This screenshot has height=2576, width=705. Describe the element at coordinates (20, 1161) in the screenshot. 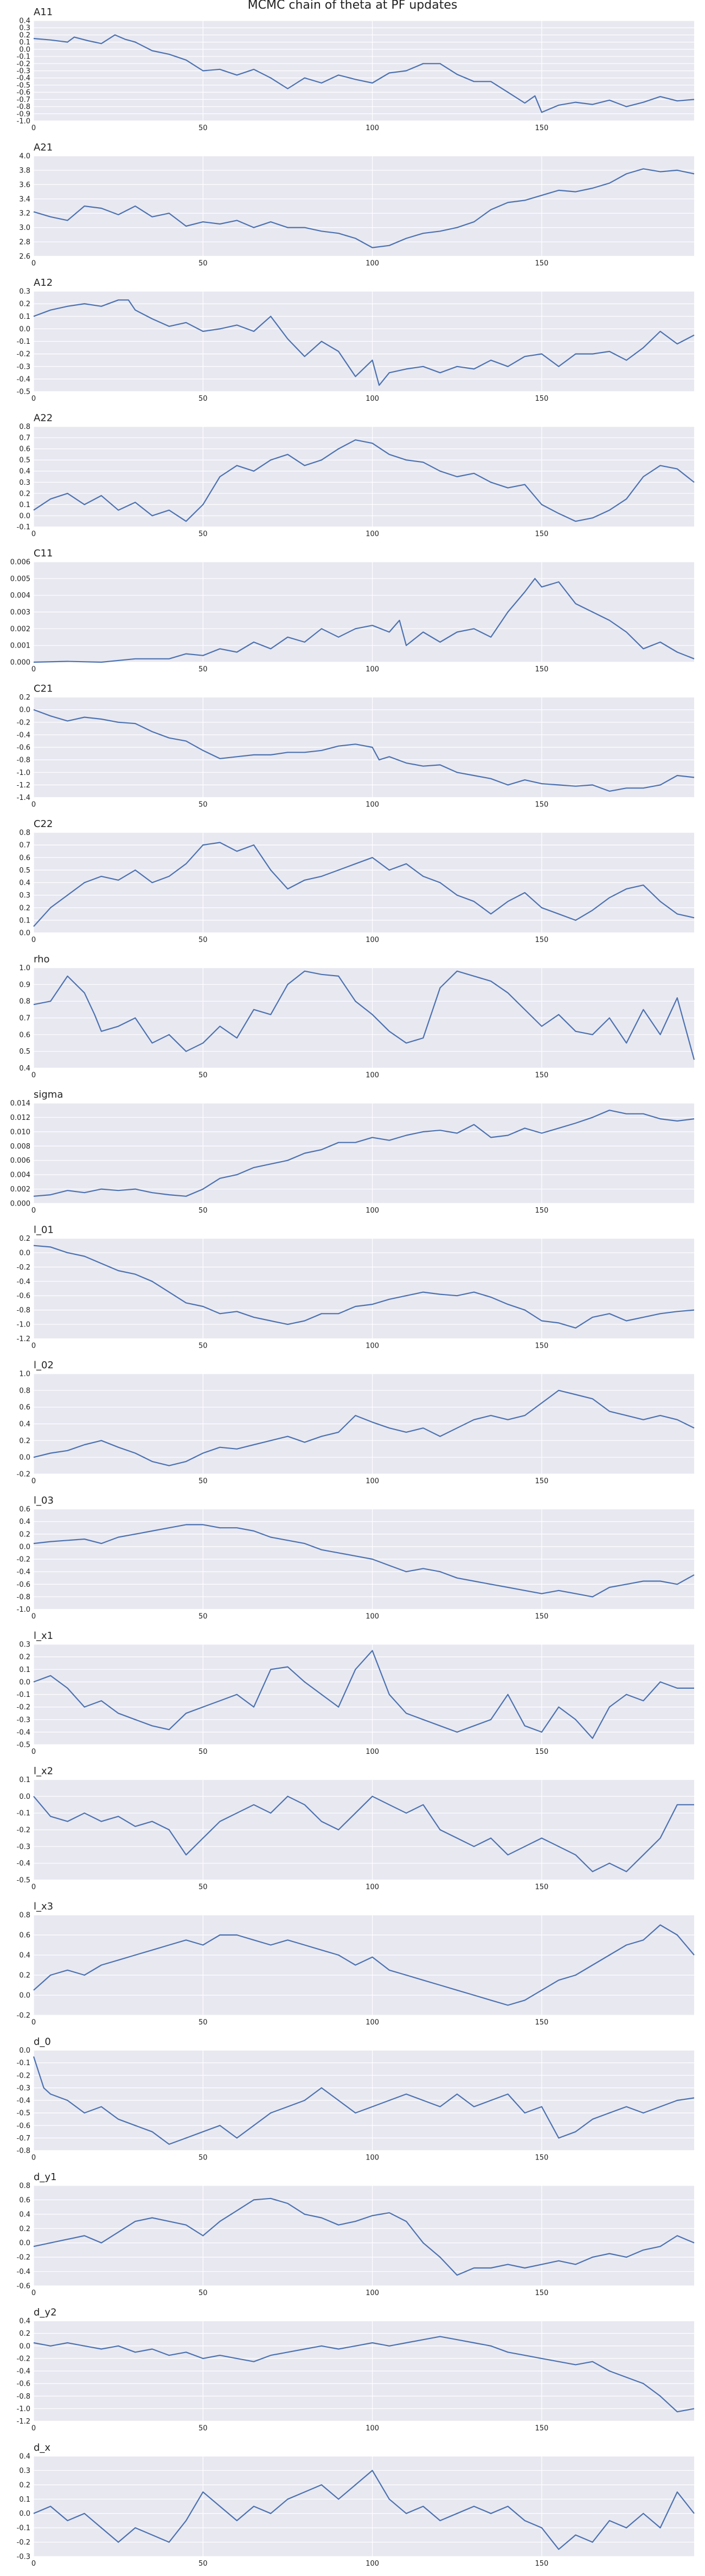

I see `y-tick-label: 0.006` at that location.